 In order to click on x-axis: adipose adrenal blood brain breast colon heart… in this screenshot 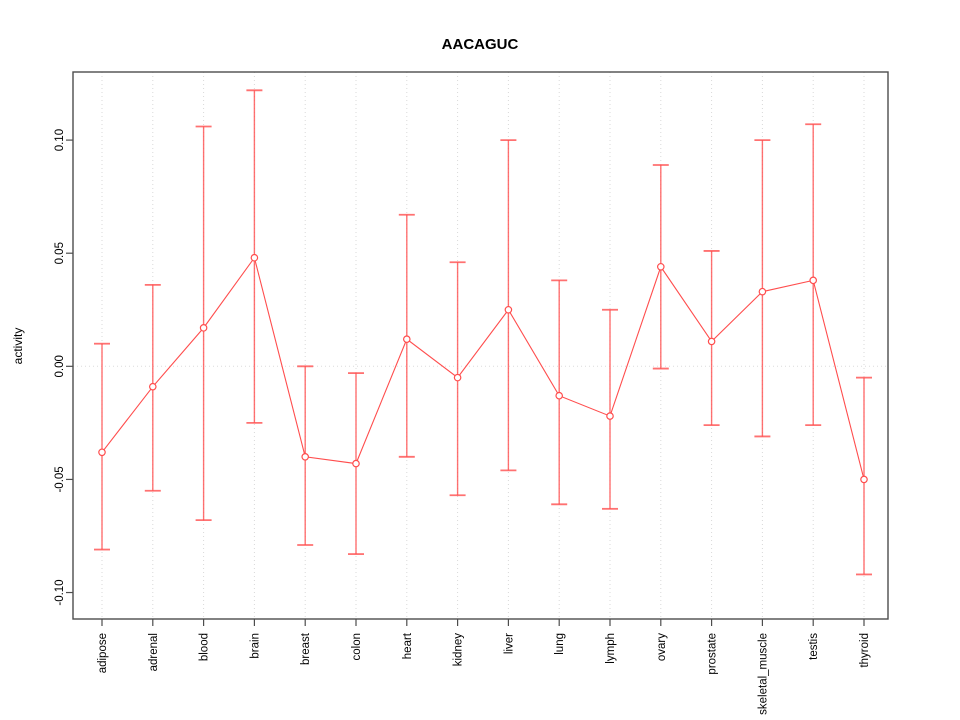, I will do `click(484, 667)`.